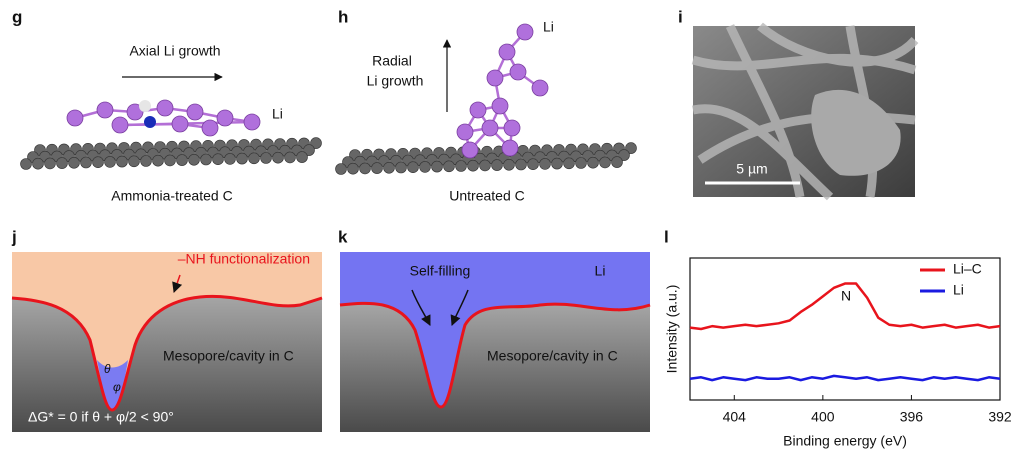 Image resolution: width=1019 pixels, height=456 pixels. Describe the element at coordinates (805, 111) in the screenshot. I see `fibers` at that location.